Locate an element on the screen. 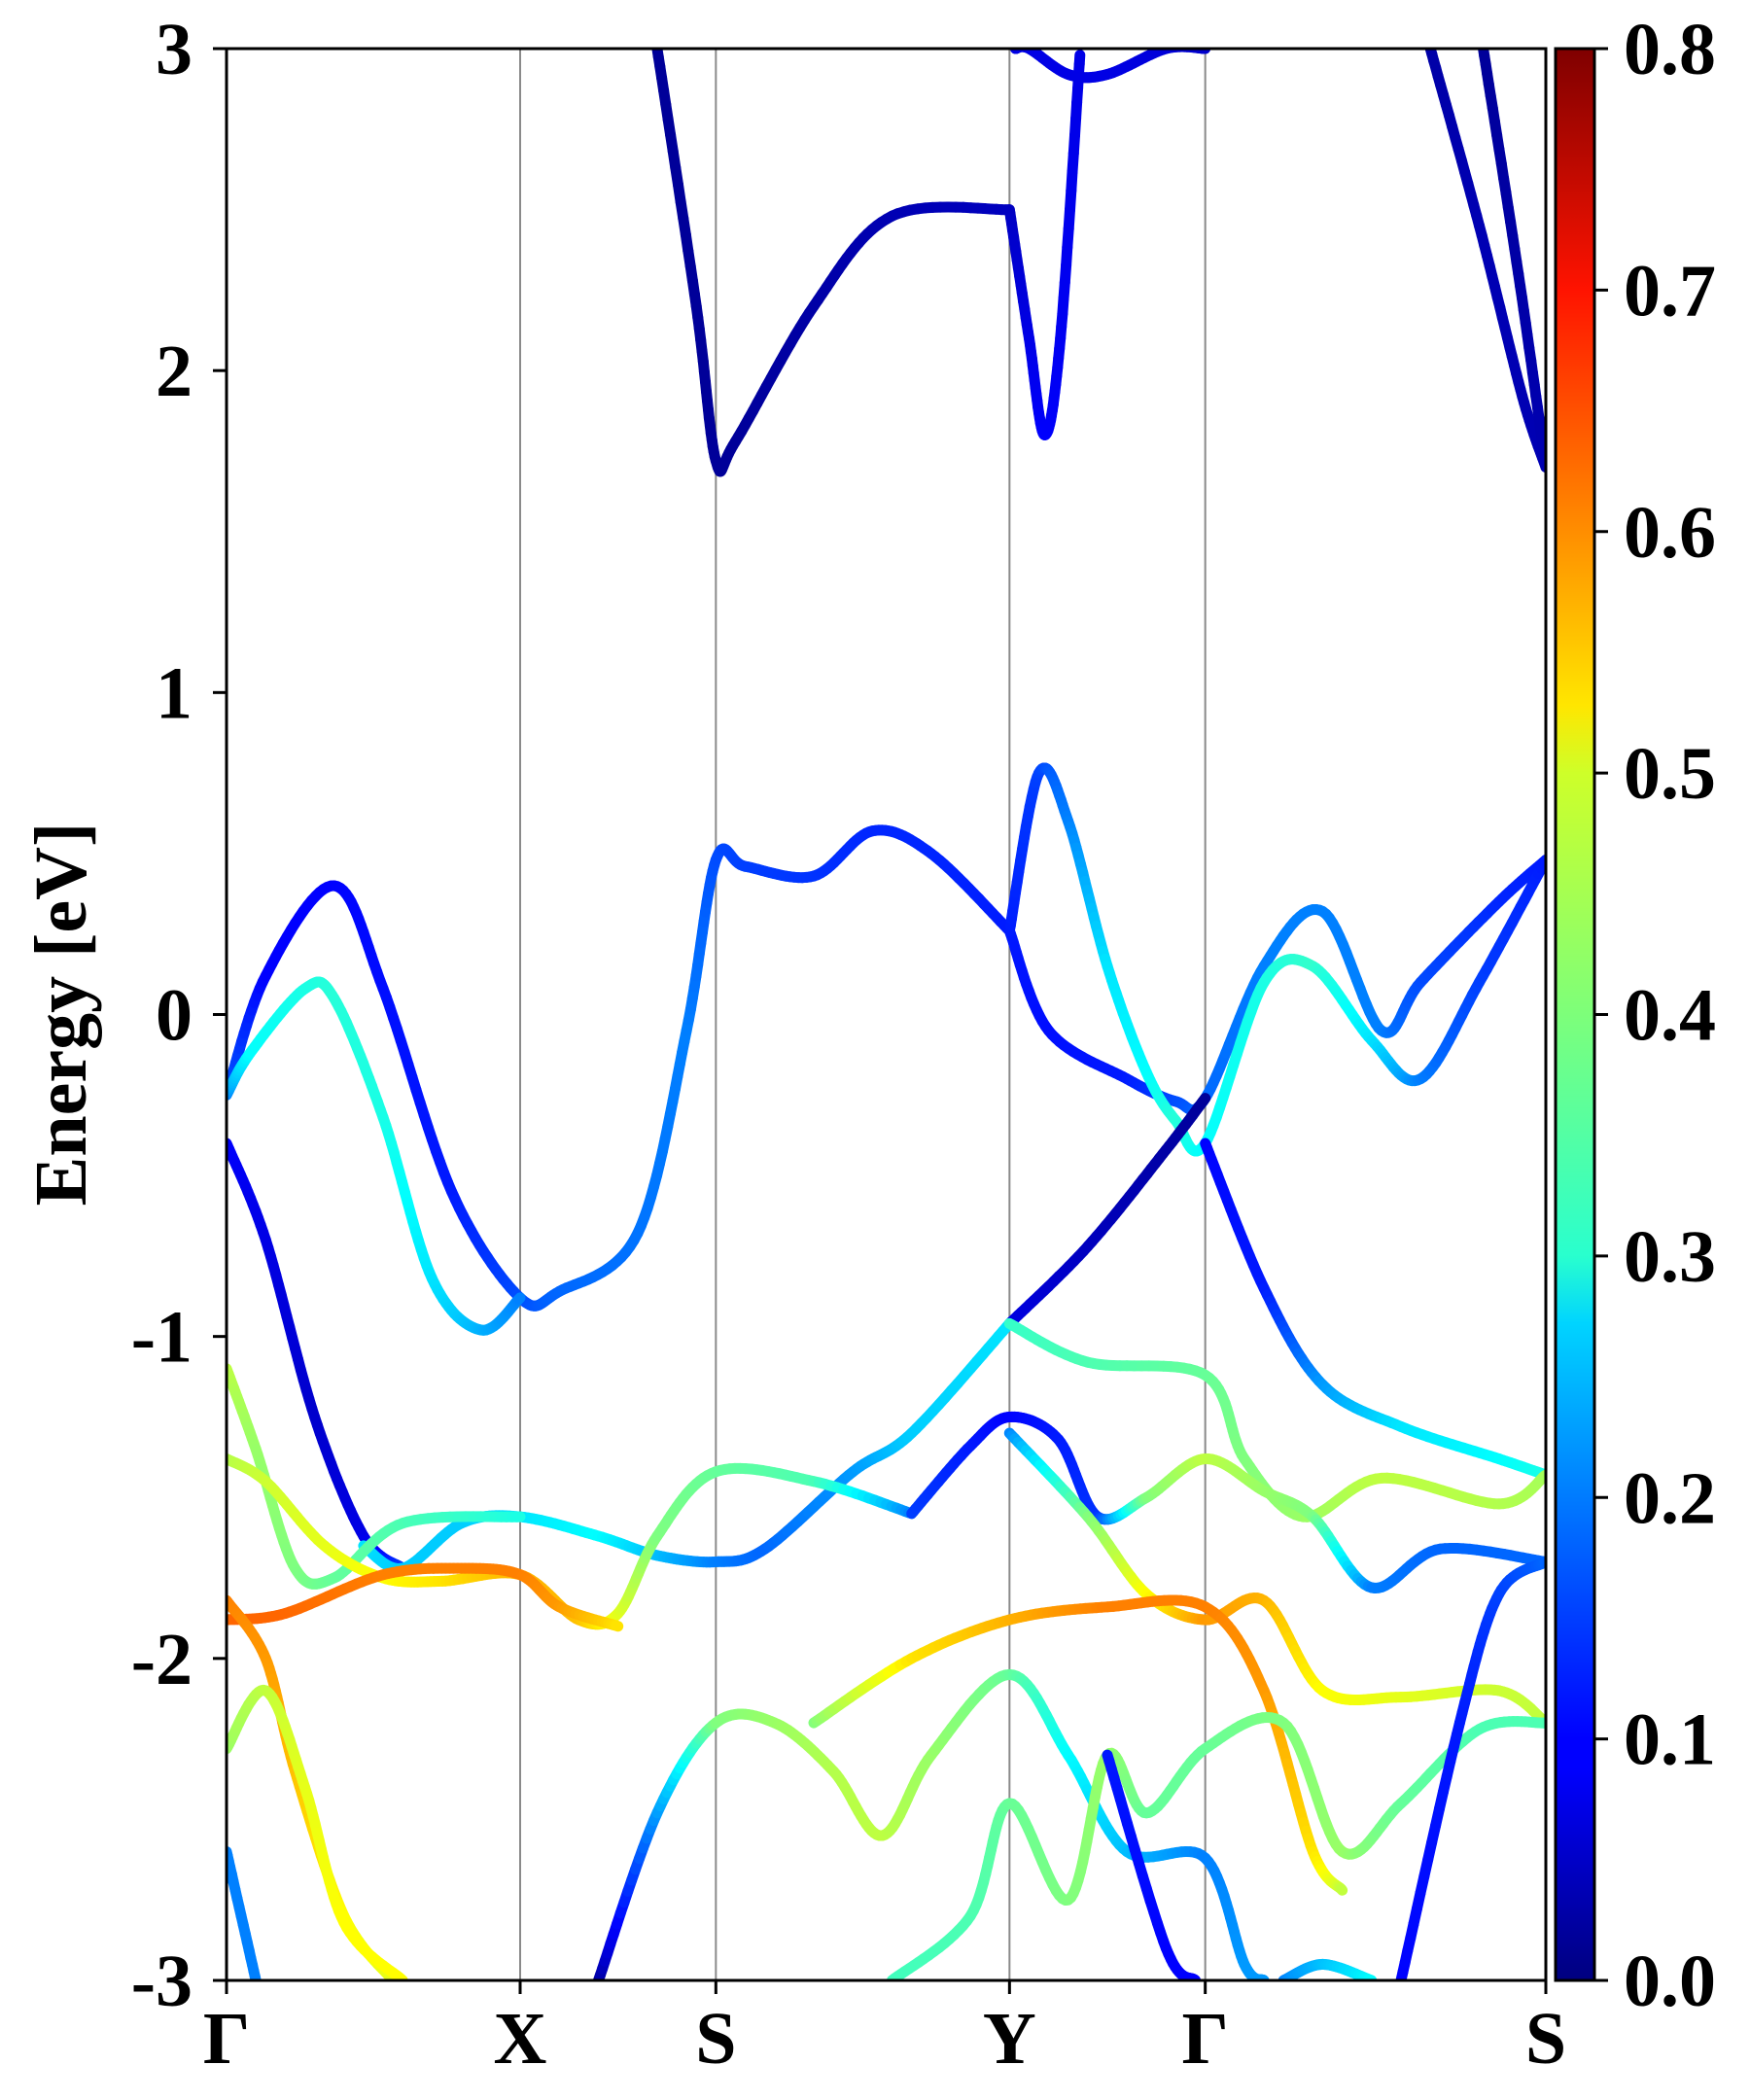 This screenshot has width=1750, height=2100. colorbar-tick-label: 0.5 is located at coordinates (1670, 774).